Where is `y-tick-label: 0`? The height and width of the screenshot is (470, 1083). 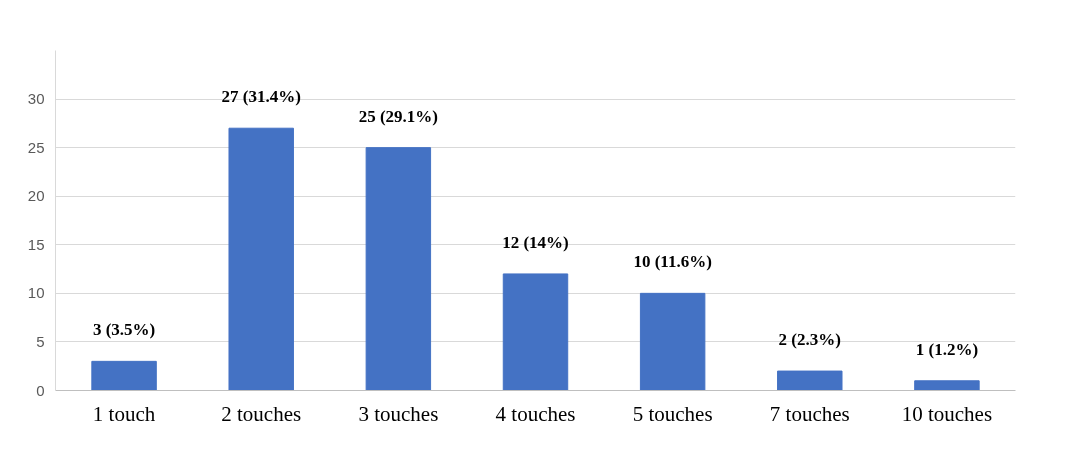 y-tick-label: 0 is located at coordinates (40, 390).